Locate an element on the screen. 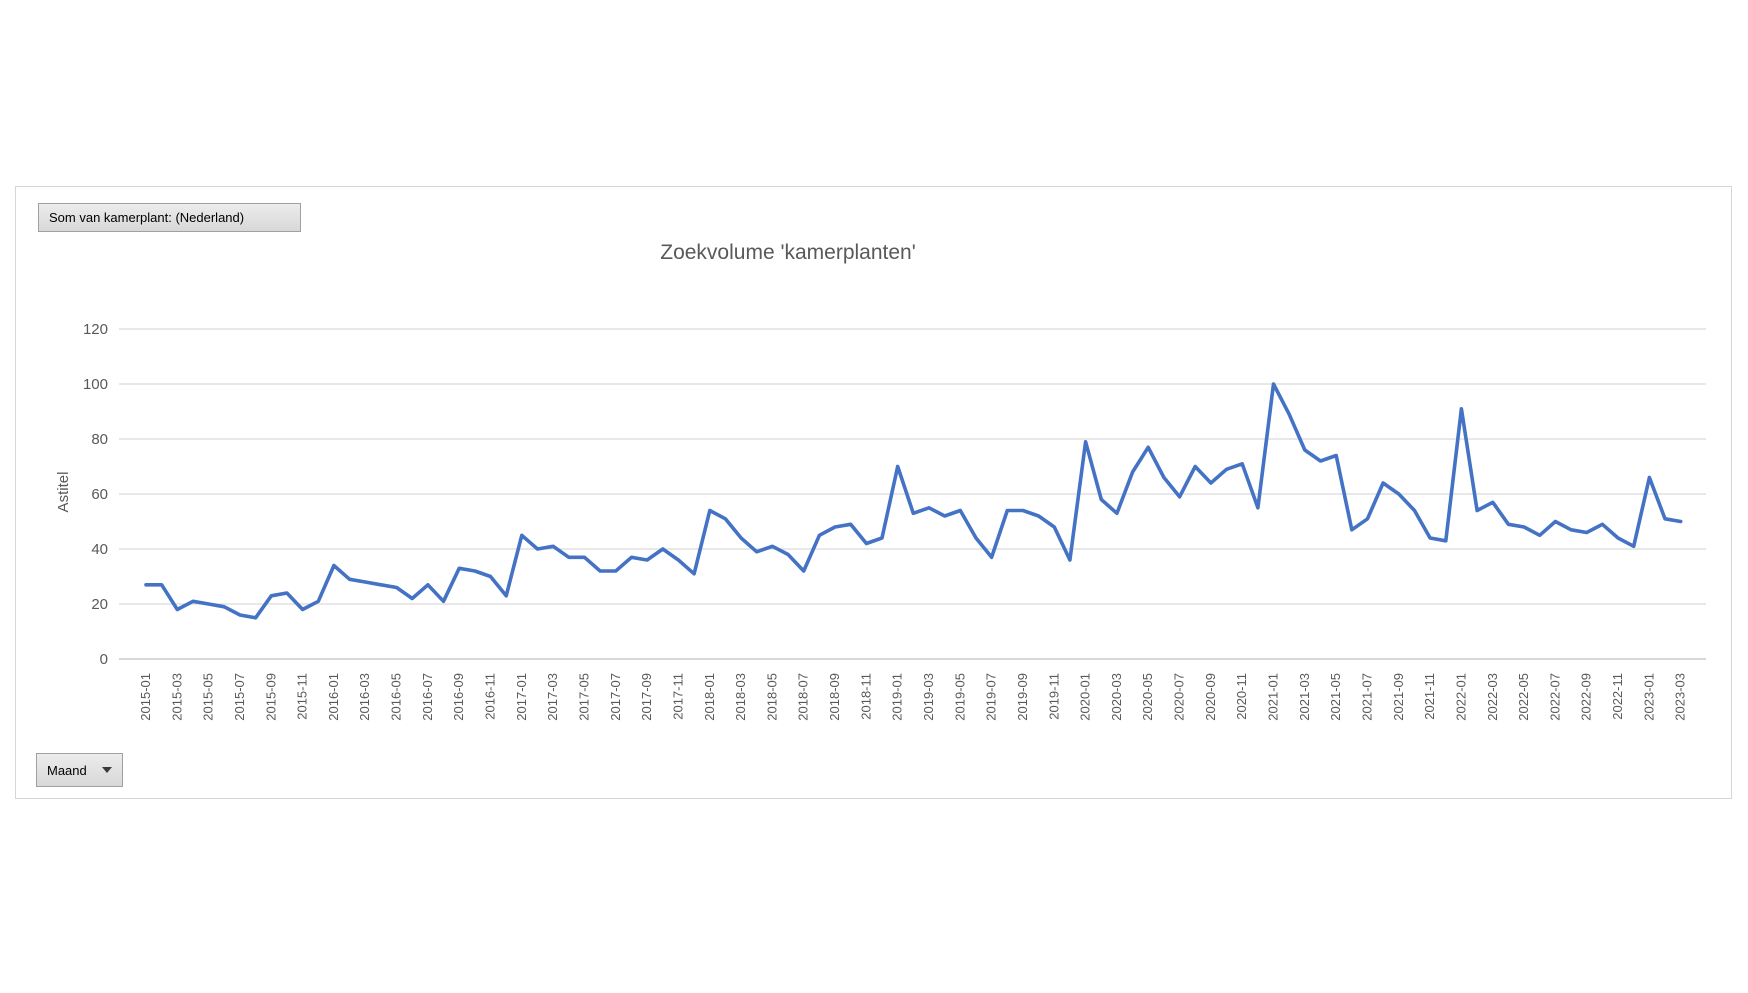 Image resolution: width=1748 pixels, height=993 pixels. svg-text: 2016-05 is located at coordinates (396, 697).